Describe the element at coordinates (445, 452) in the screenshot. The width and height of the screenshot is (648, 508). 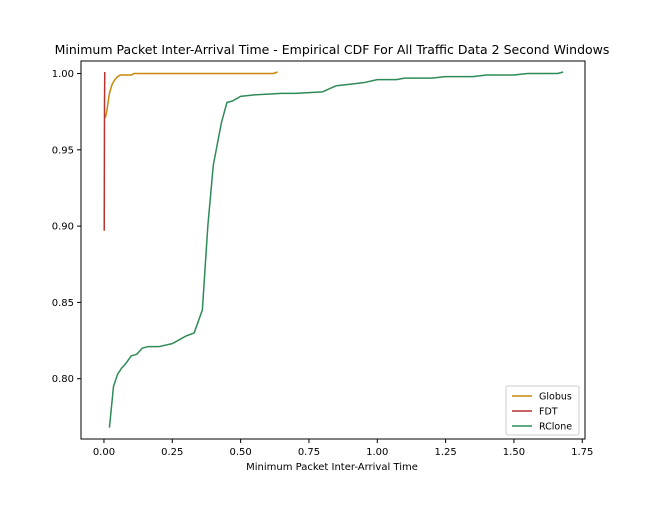
I see `x-tick-label: 1.25` at that location.